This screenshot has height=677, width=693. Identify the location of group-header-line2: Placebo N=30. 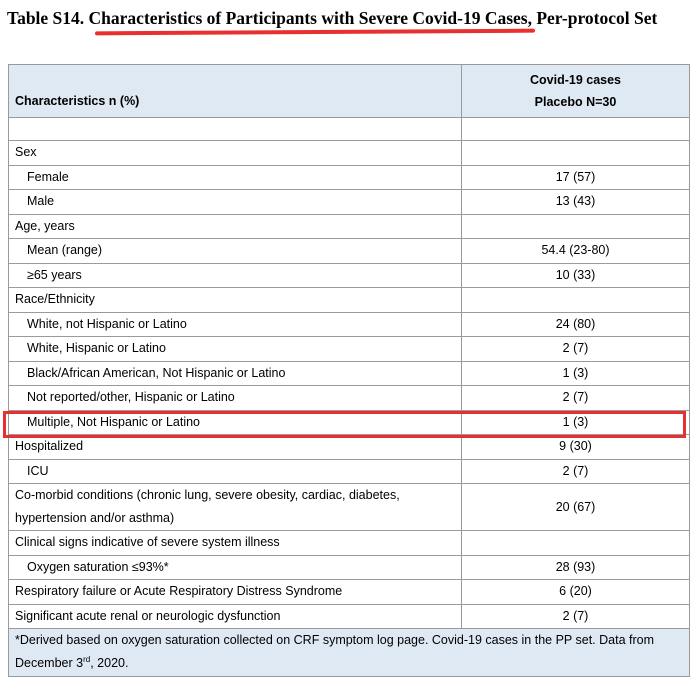
(575, 102).